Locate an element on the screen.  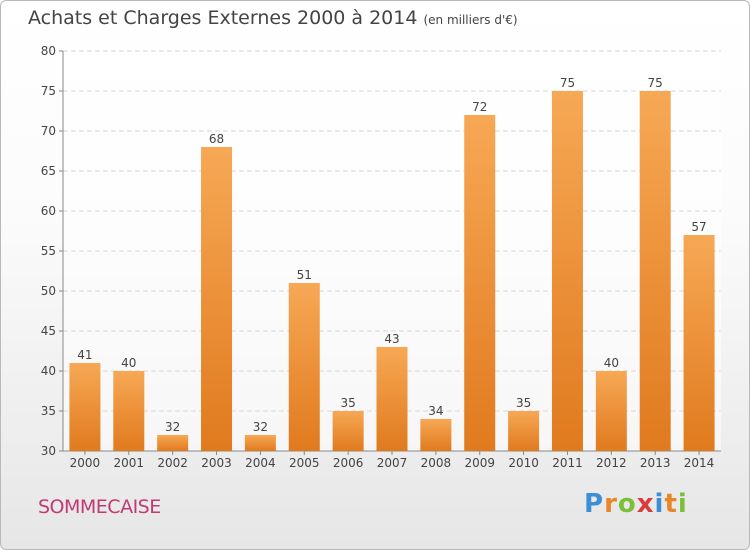
y-tick-label: 60 is located at coordinates (48, 211).